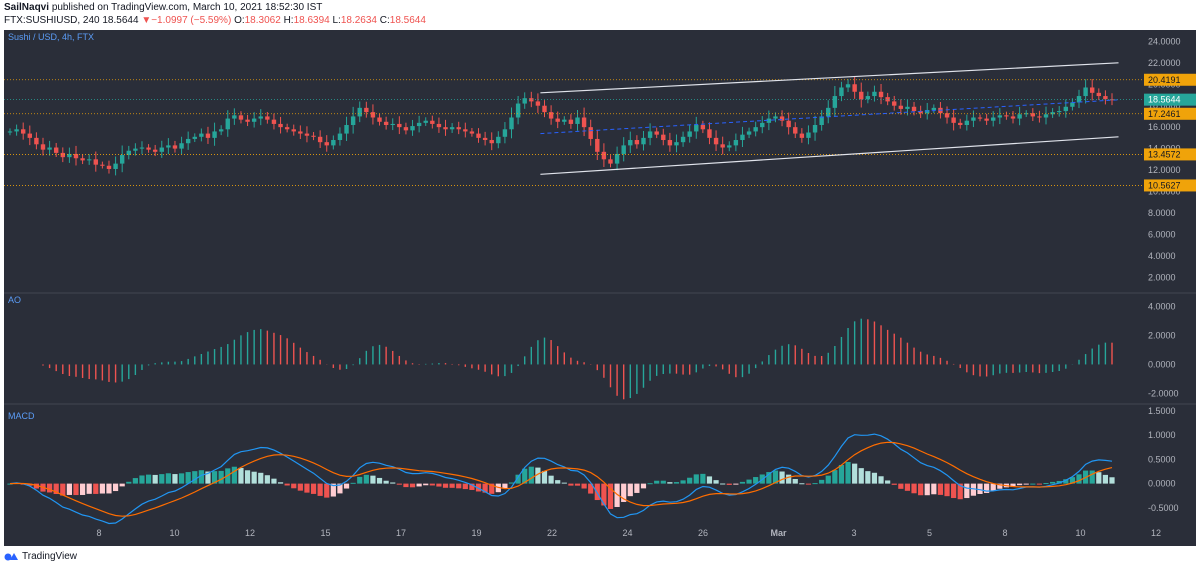  I want to click on low-value: 18.2634, so click(358, 20).